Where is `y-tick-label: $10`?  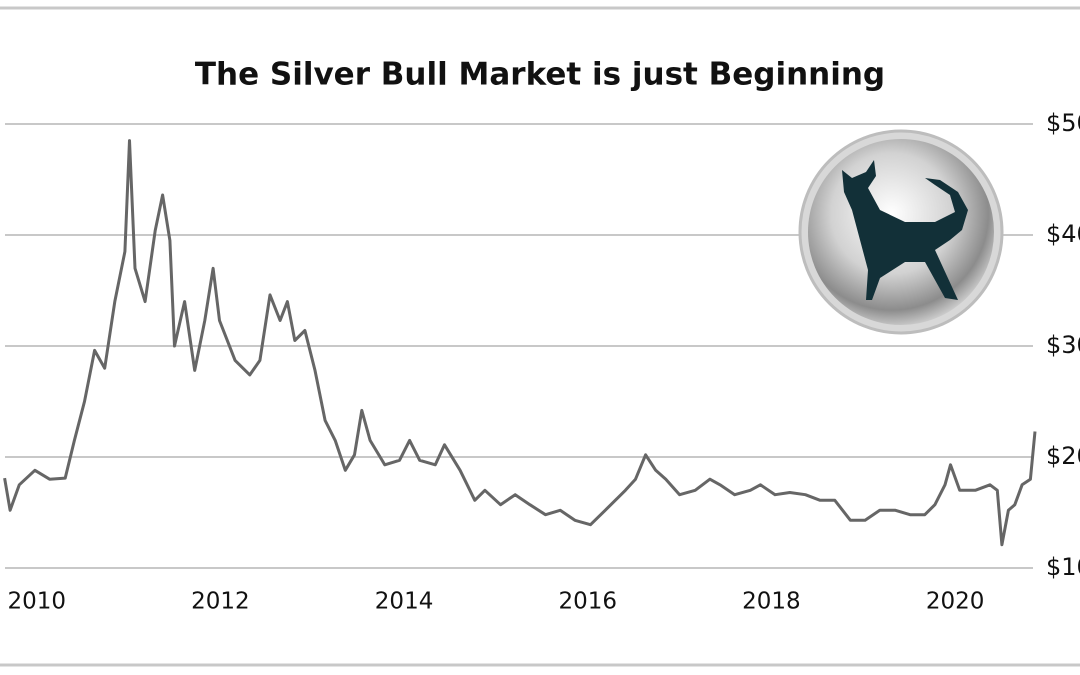 y-tick-label: $10 is located at coordinates (1063, 567).